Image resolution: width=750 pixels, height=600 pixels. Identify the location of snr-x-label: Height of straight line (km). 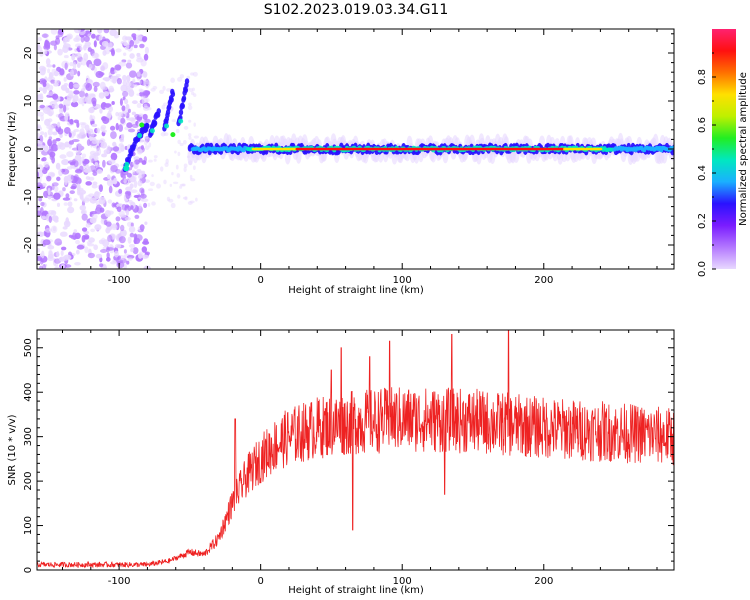
(356, 590).